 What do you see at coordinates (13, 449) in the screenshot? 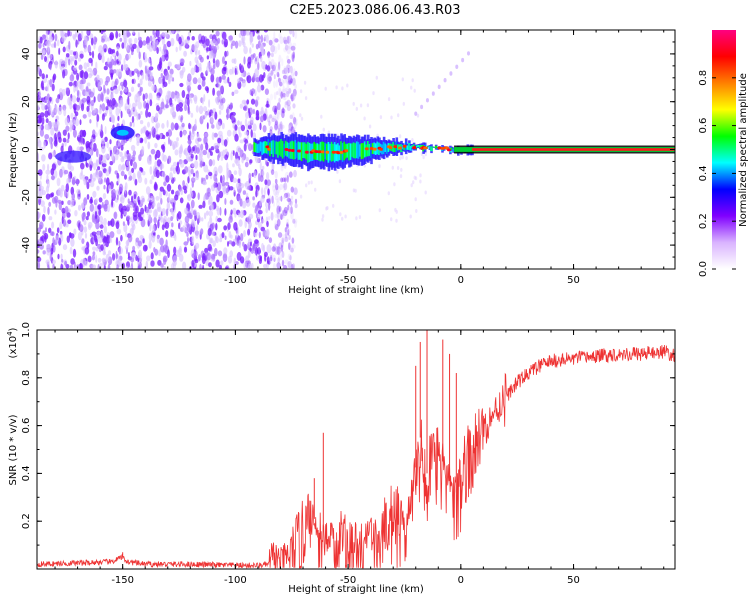
I see `snr-y-label: SNR (10 * v/v)` at bounding box center [13, 449].